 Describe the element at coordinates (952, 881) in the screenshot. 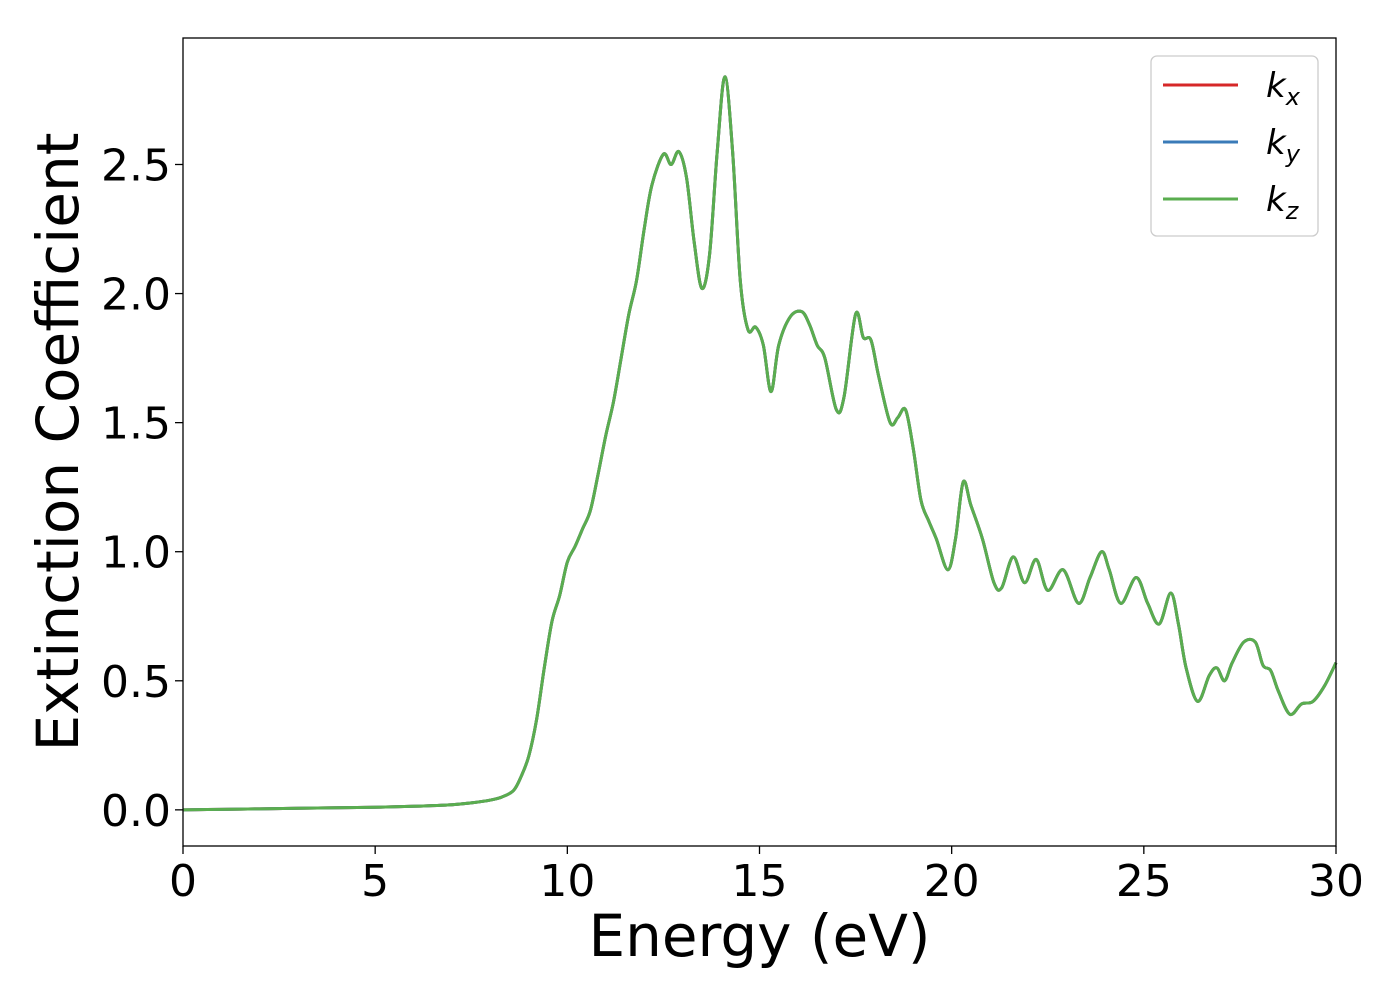

I see `x-tick-label: 20` at that location.